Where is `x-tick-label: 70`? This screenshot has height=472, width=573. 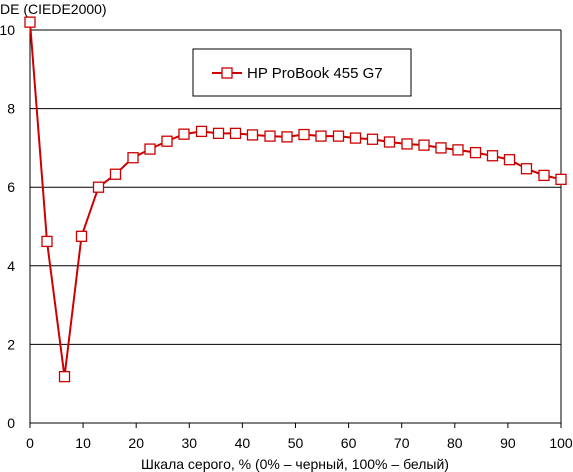
x-tick-label: 70 is located at coordinates (402, 443).